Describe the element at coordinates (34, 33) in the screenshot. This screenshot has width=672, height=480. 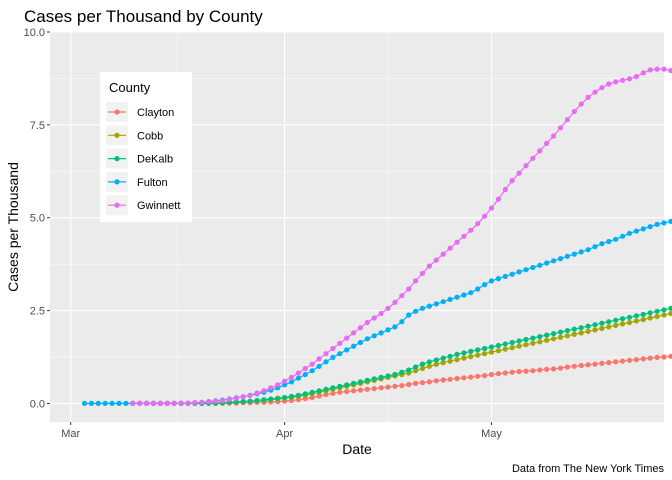
I see `y-tick-label: 10.0` at that location.